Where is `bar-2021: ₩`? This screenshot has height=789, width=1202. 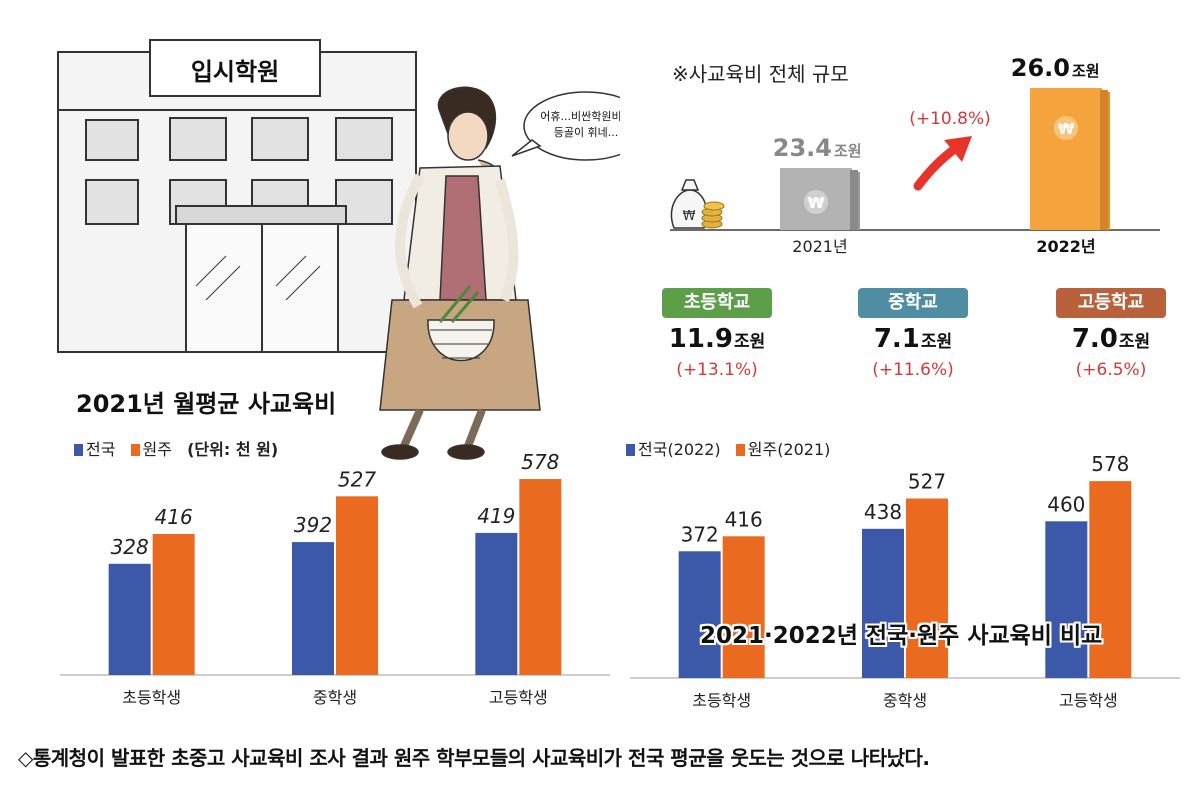 bar-2021: ₩ is located at coordinates (820, 199).